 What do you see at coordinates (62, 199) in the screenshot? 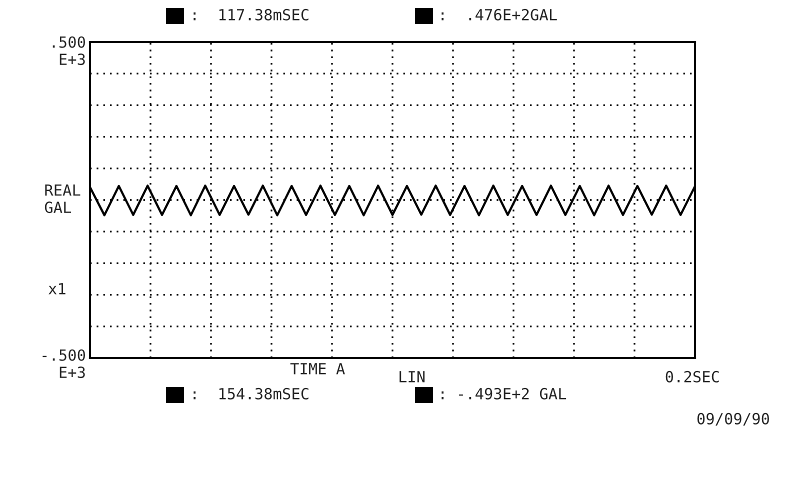
I see `y-axis-title: REAL GAL` at bounding box center [62, 199].